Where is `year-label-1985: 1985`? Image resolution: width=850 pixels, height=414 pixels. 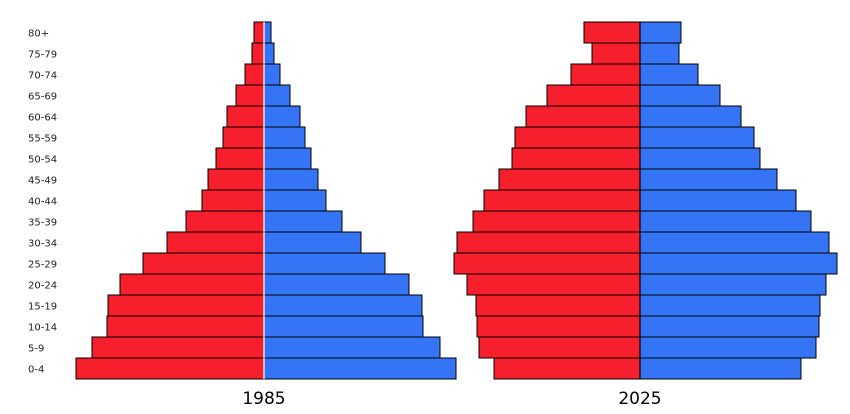 year-label-1985: 1985 is located at coordinates (263, 399).